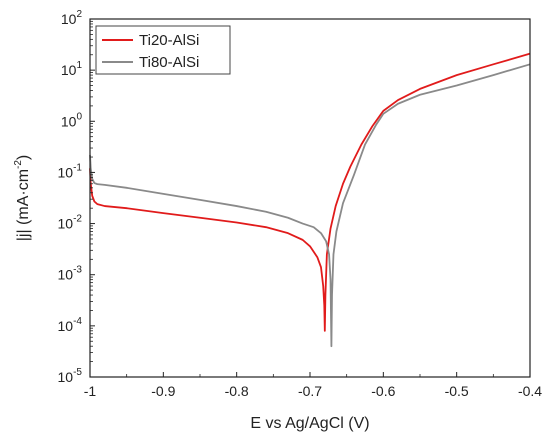 The image size is (550, 440). Describe the element at coordinates (530, 391) in the screenshot. I see `x-tick-label: -0.4` at that location.